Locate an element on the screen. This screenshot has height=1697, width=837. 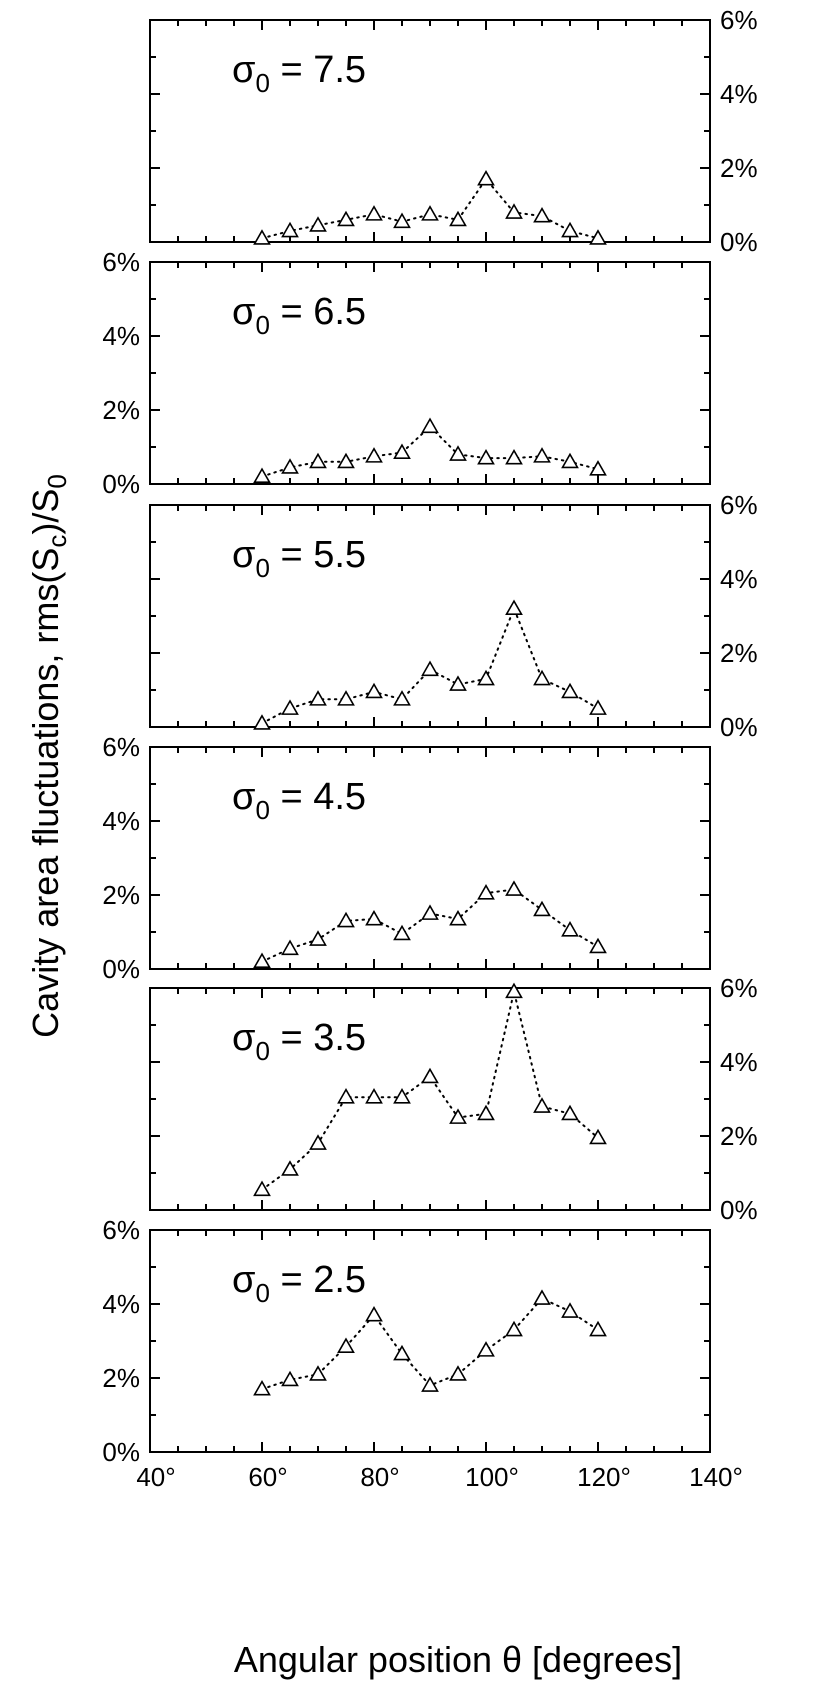
panel-1: 0% 2% 4% 6% σ0 = 7.5 is located at coordinates (453, 131).